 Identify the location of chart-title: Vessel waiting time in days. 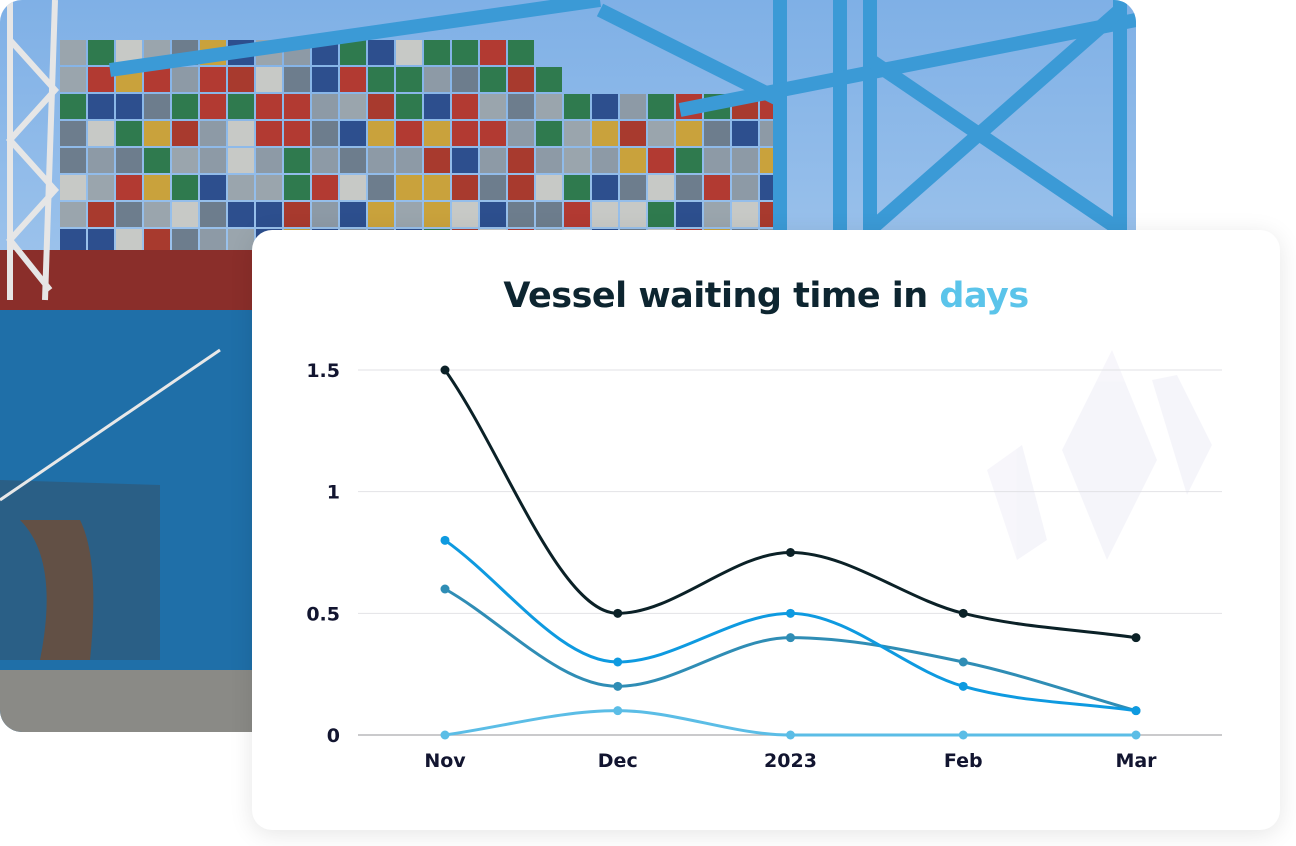
(766, 296).